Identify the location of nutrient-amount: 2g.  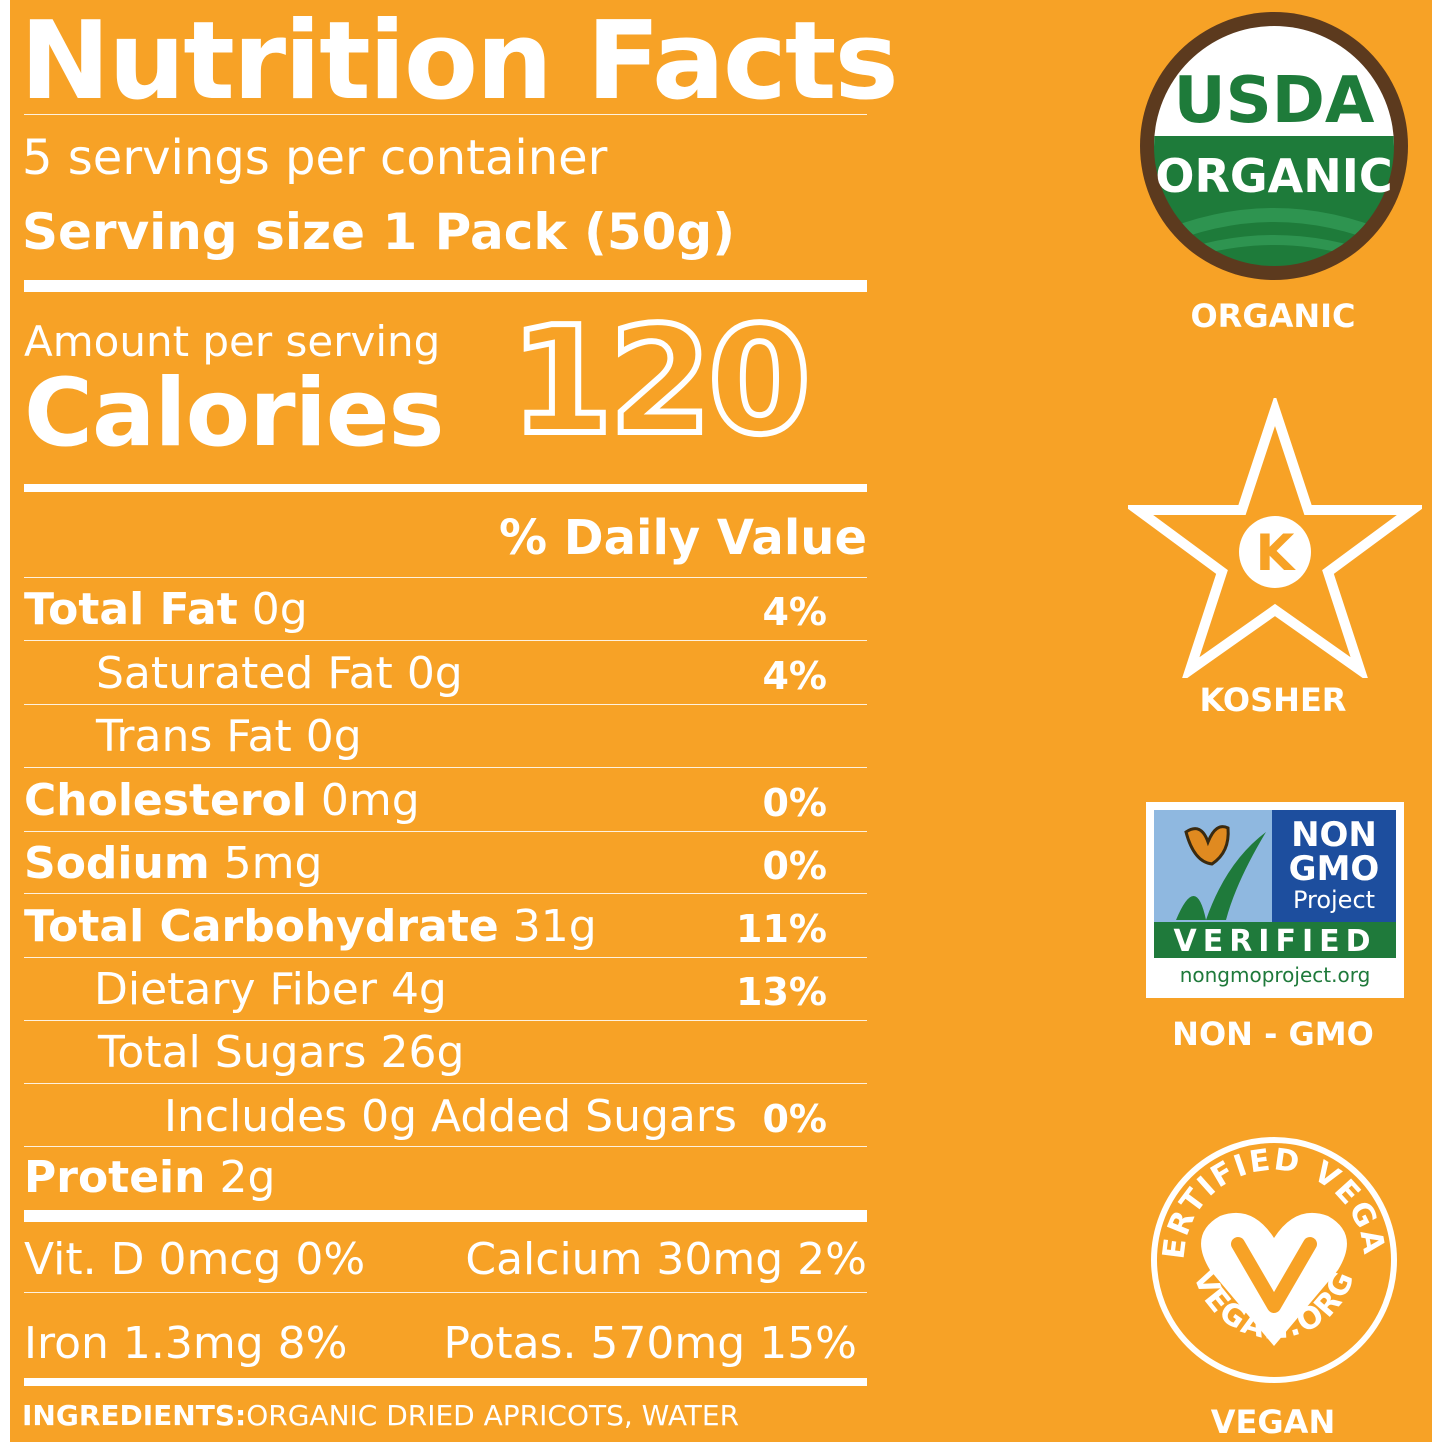
(247, 1177).